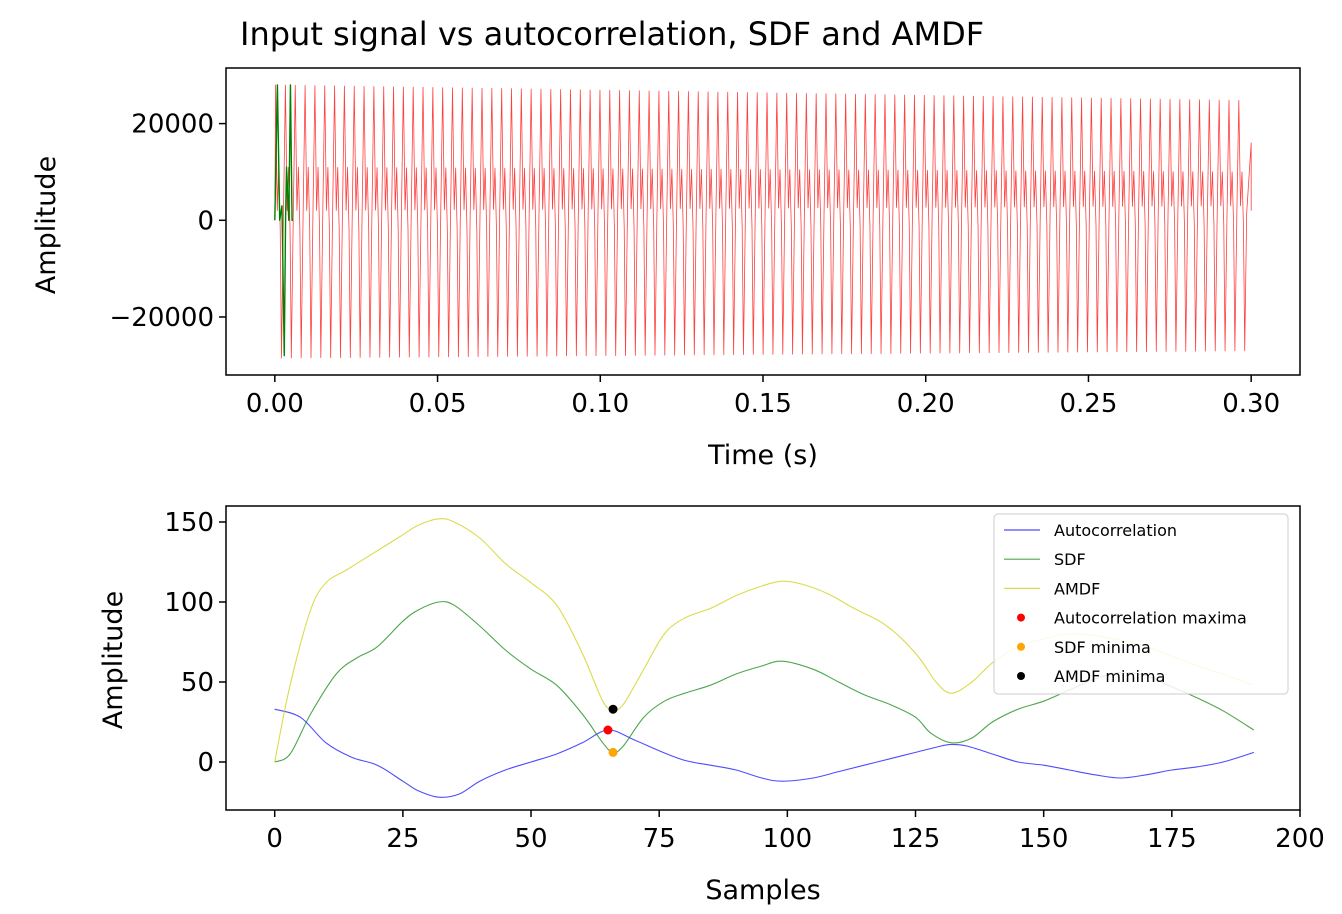  What do you see at coordinates (1021, 676) in the screenshot?
I see `legend-marker-amdf-minima` at bounding box center [1021, 676].